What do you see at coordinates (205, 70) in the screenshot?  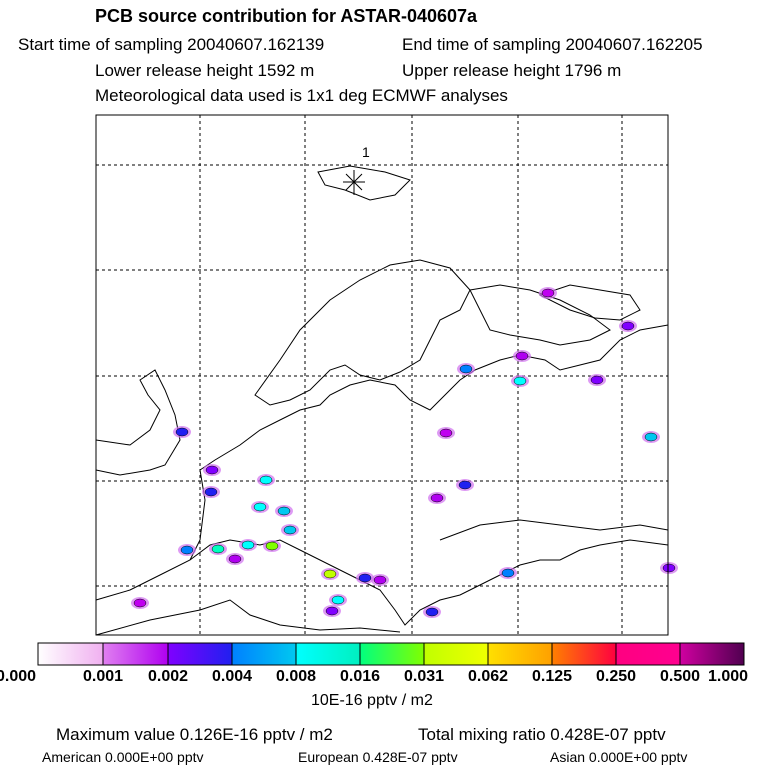 I see `lower-height: Lower release height 1592 m` at bounding box center [205, 70].